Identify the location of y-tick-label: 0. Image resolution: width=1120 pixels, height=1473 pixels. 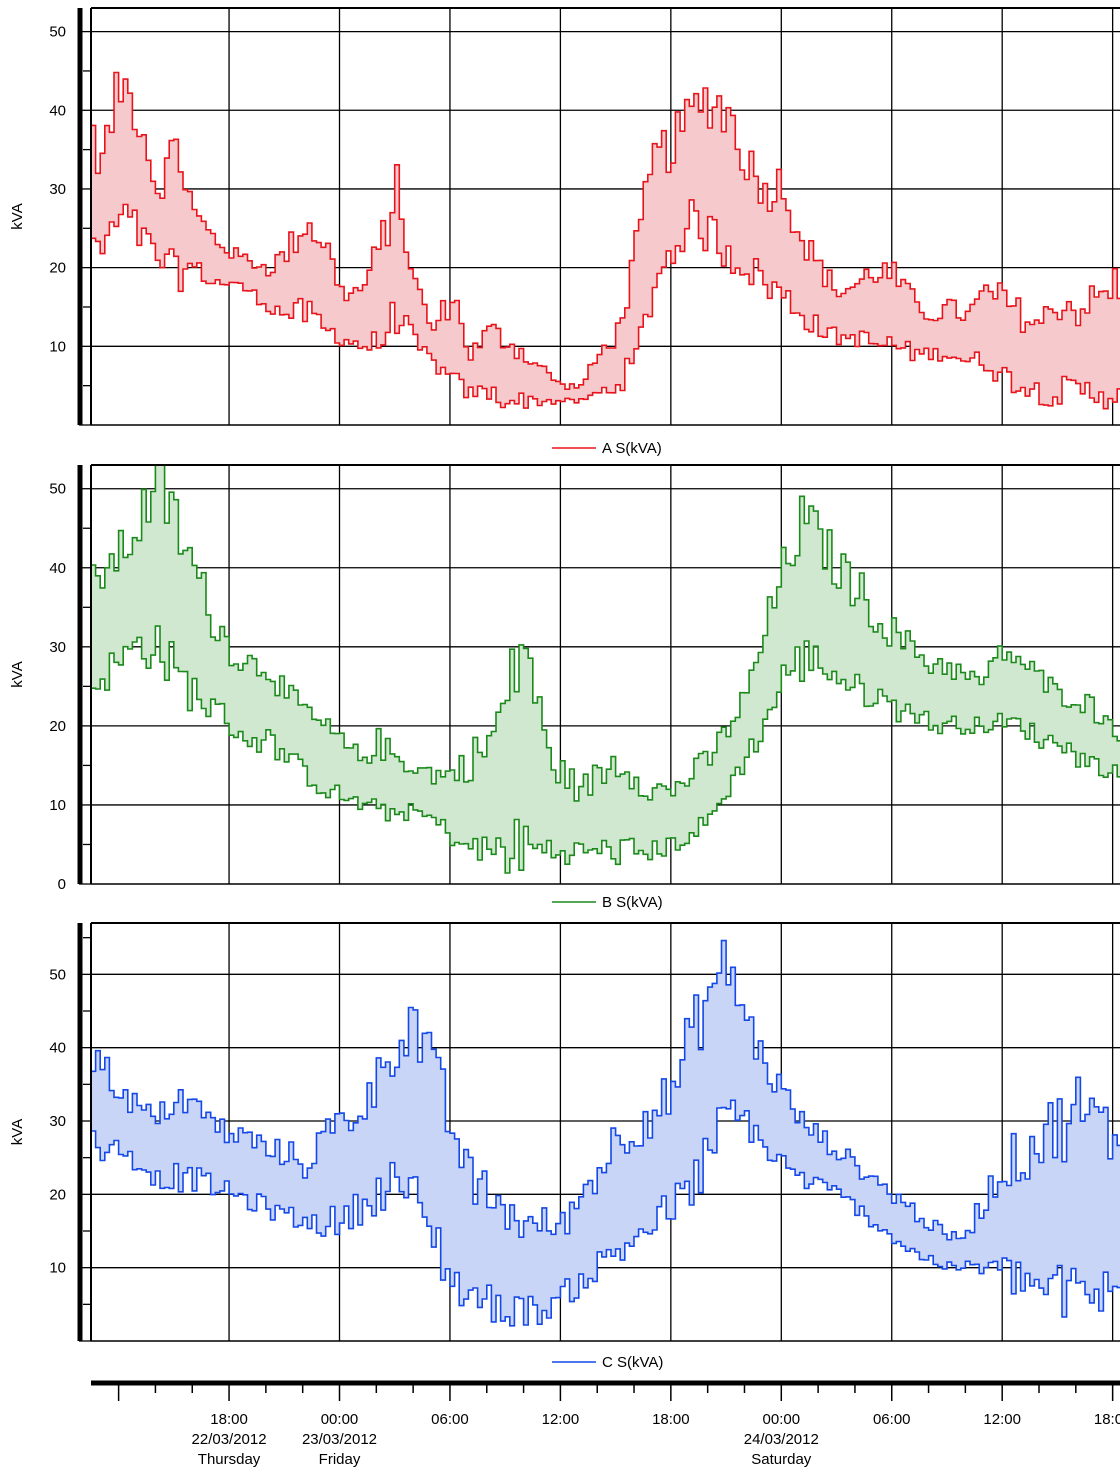
(62, 884).